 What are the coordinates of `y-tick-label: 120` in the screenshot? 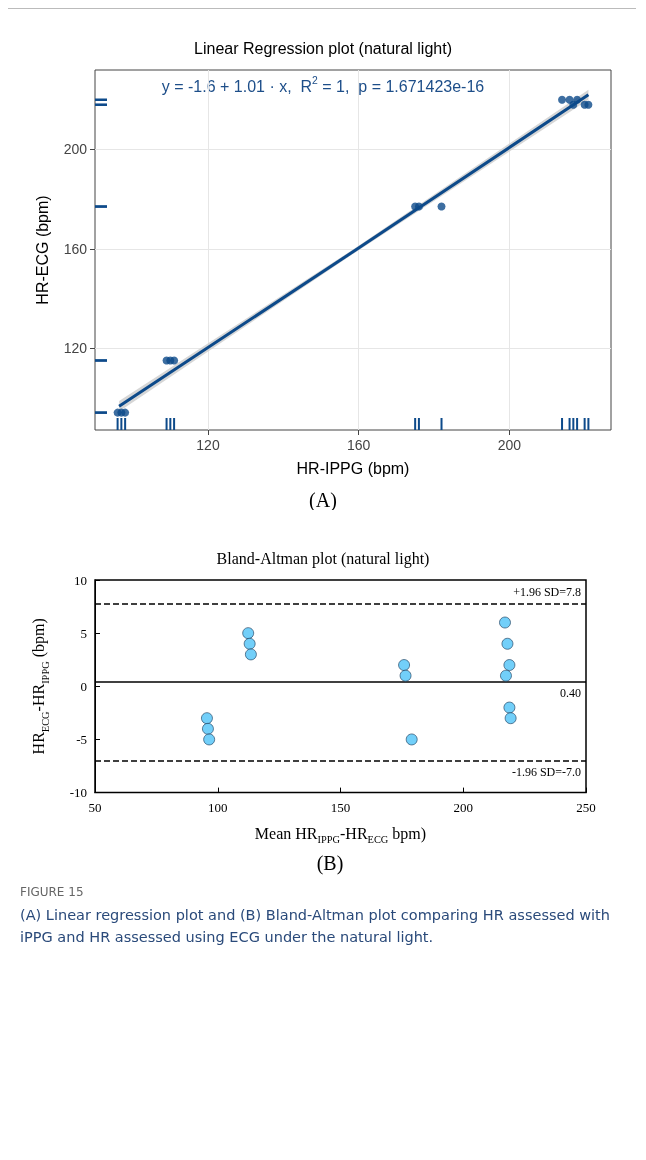 It's located at (75, 348).